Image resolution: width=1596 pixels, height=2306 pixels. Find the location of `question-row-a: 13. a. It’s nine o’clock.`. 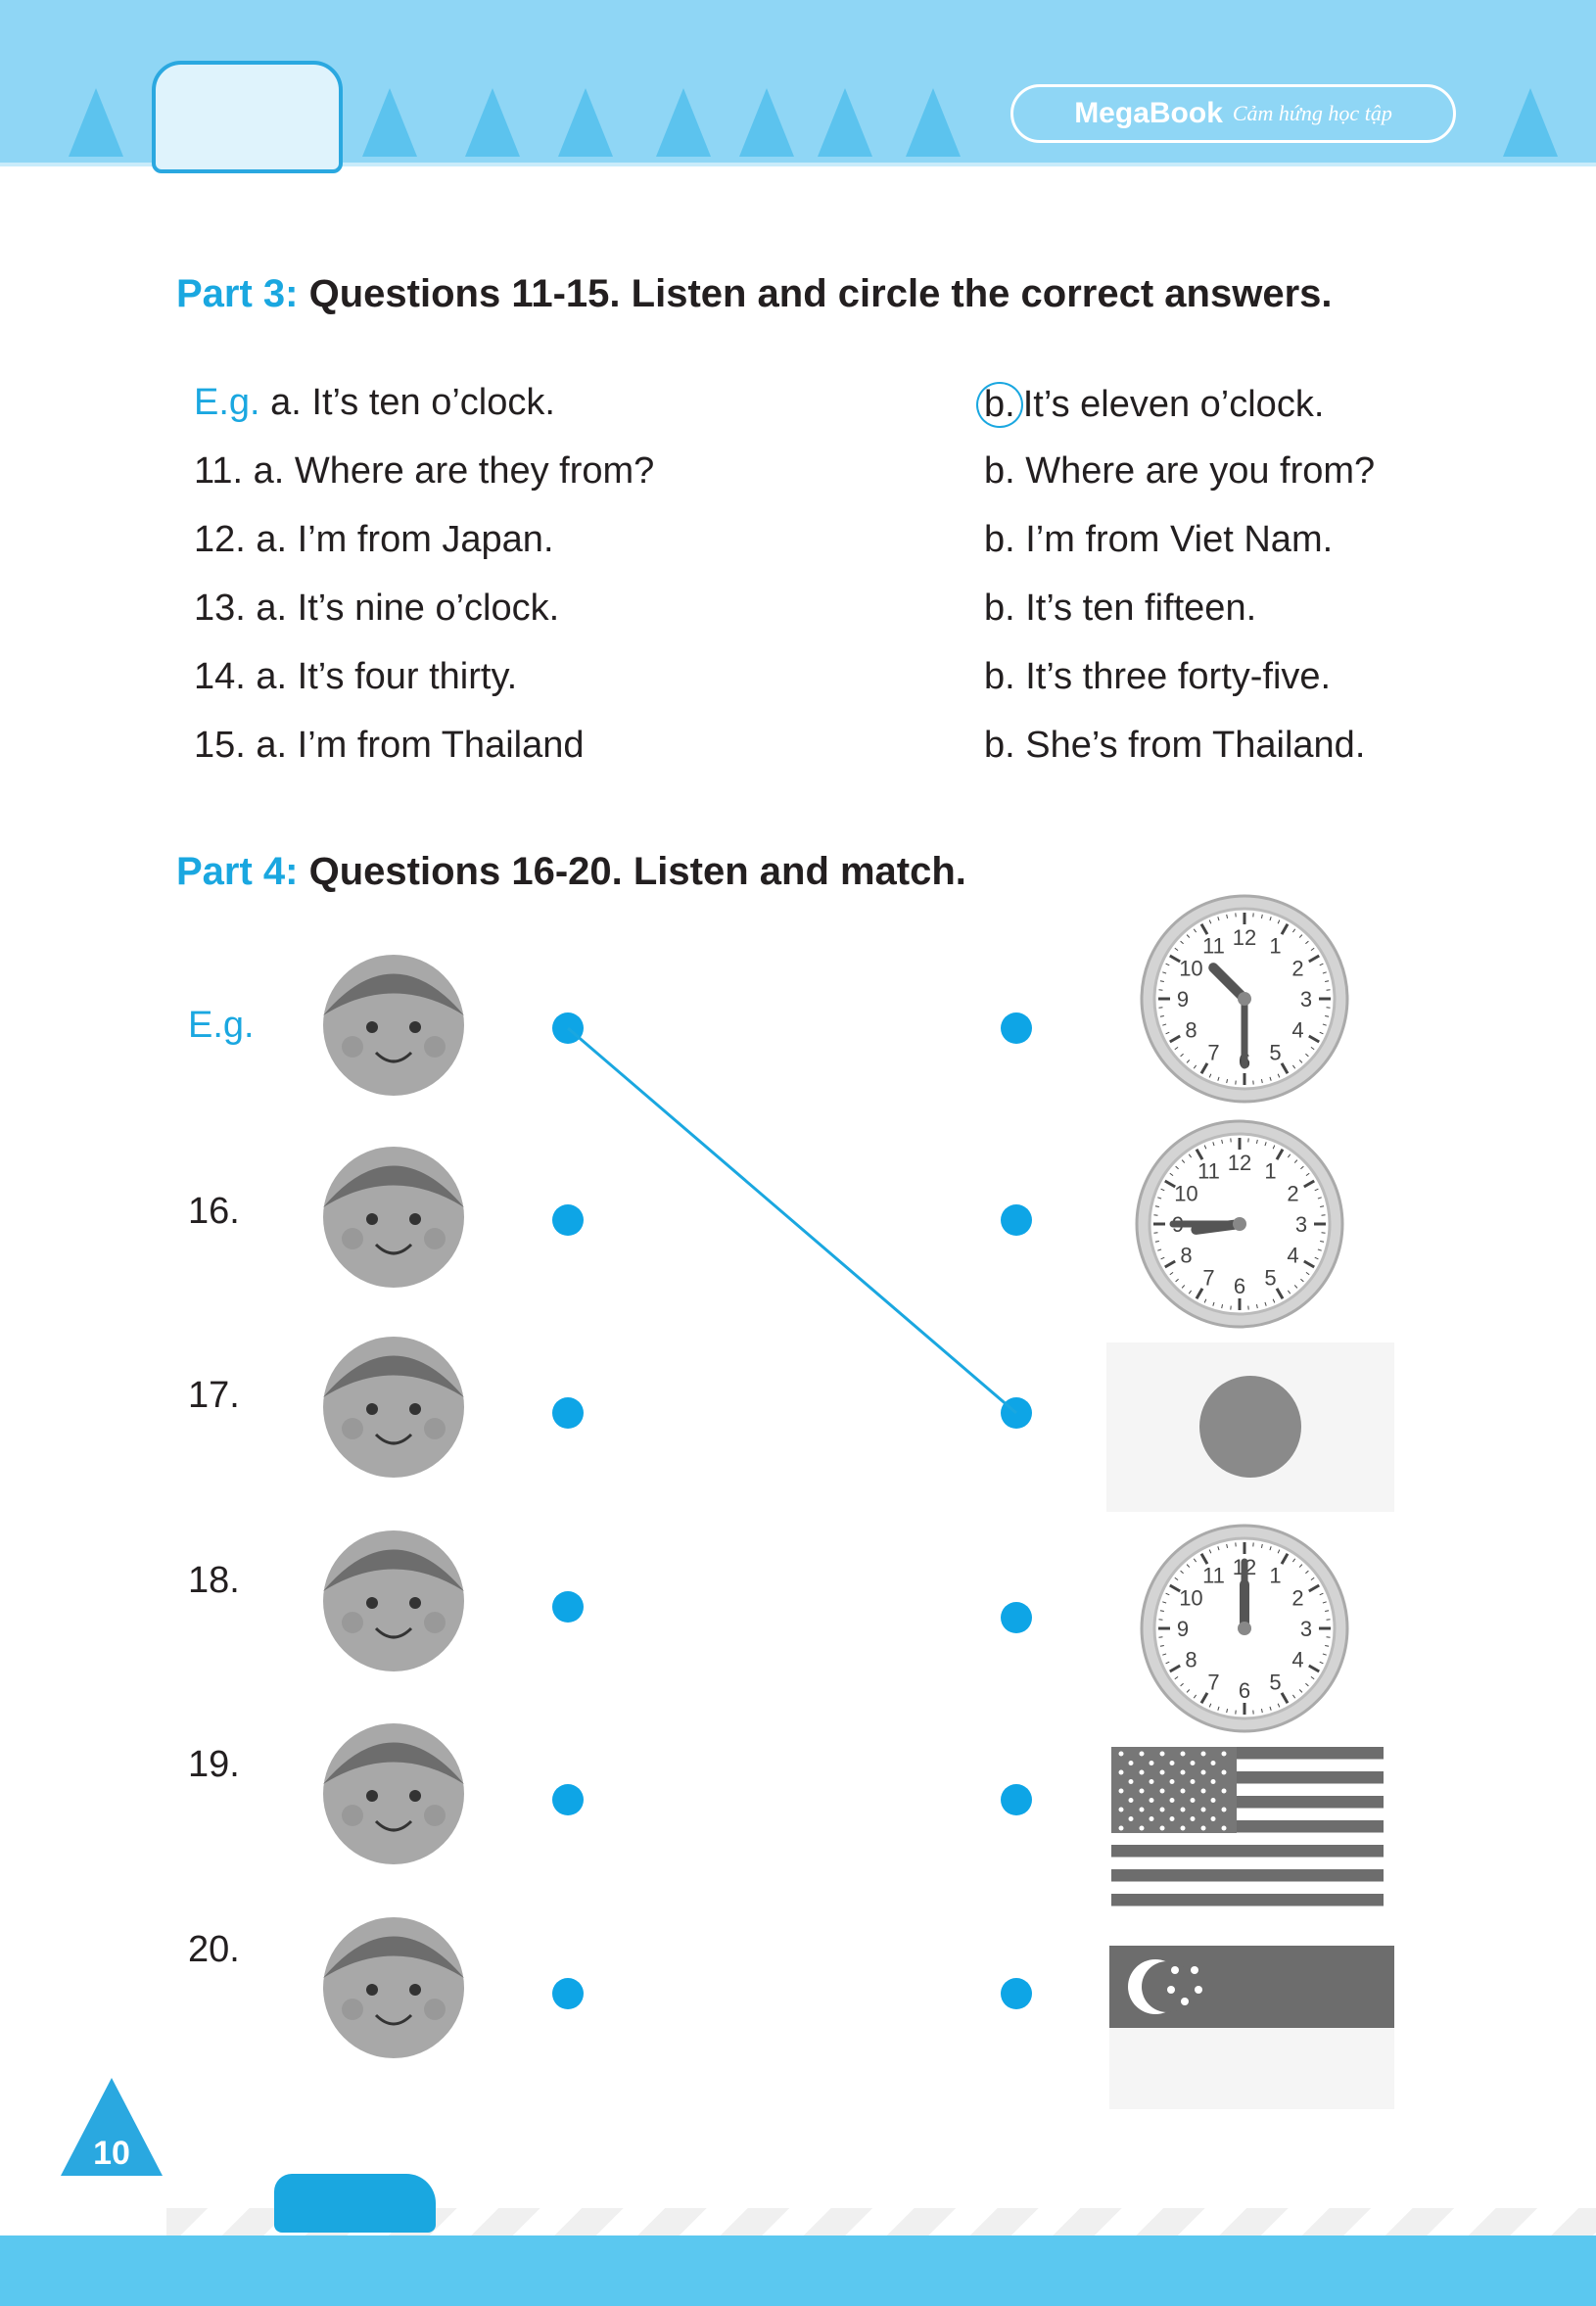

question-row-a: 13. a. It’s nine o’clock. is located at coordinates (376, 609).